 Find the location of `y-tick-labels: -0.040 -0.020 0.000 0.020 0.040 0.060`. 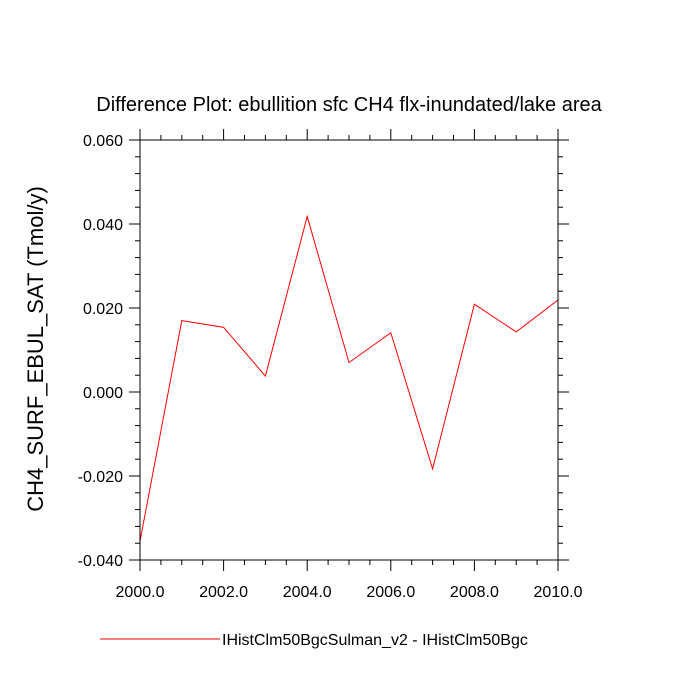

y-tick-labels: -0.040 -0.020 0.000 0.020 0.040 0.060 is located at coordinates (100, 351).